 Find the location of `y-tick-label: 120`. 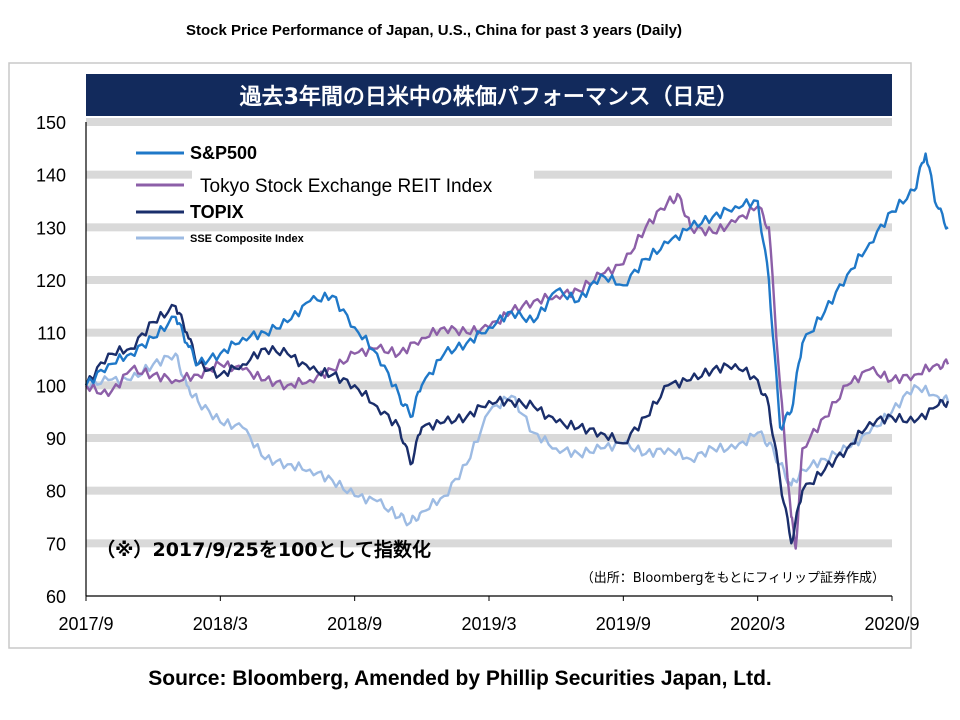

y-tick-label: 120 is located at coordinates (51, 281).